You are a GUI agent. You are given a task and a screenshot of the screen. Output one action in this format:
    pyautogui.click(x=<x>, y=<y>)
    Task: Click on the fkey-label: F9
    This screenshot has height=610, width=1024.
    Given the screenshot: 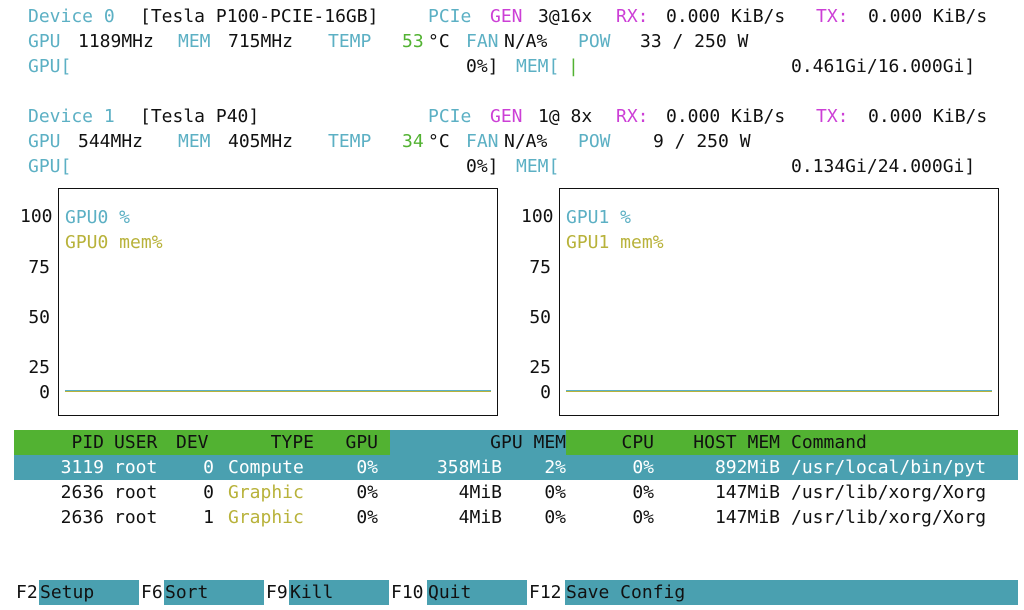 What is the action you would take?
    pyautogui.click(x=277, y=592)
    